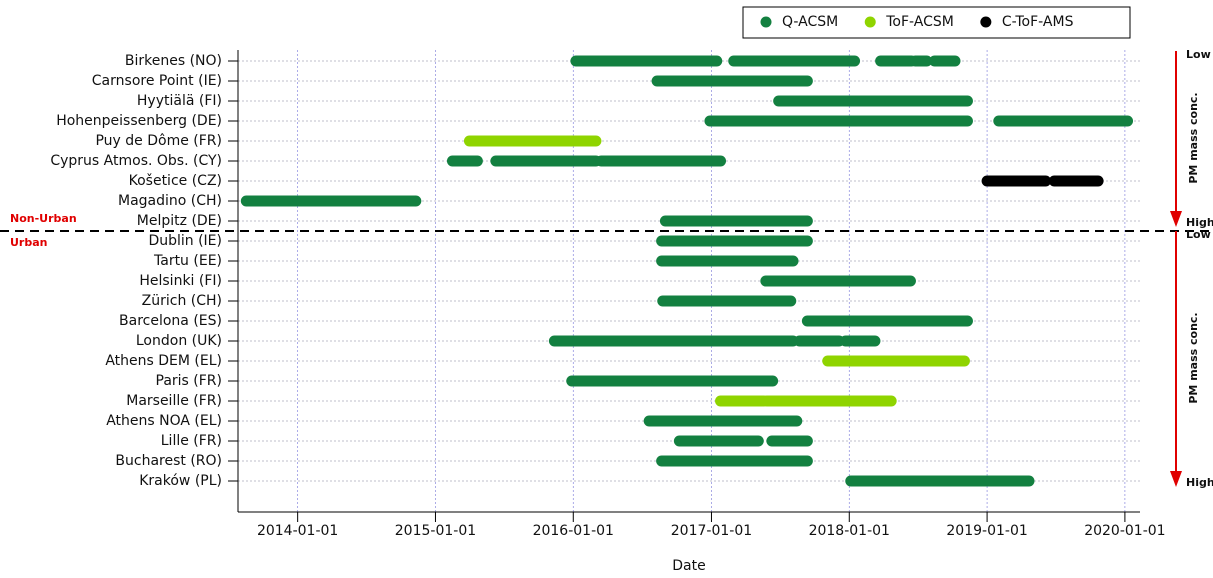 The image size is (1213, 578). I want to click on y-tick-label: Barcelona (ES), so click(170, 321).